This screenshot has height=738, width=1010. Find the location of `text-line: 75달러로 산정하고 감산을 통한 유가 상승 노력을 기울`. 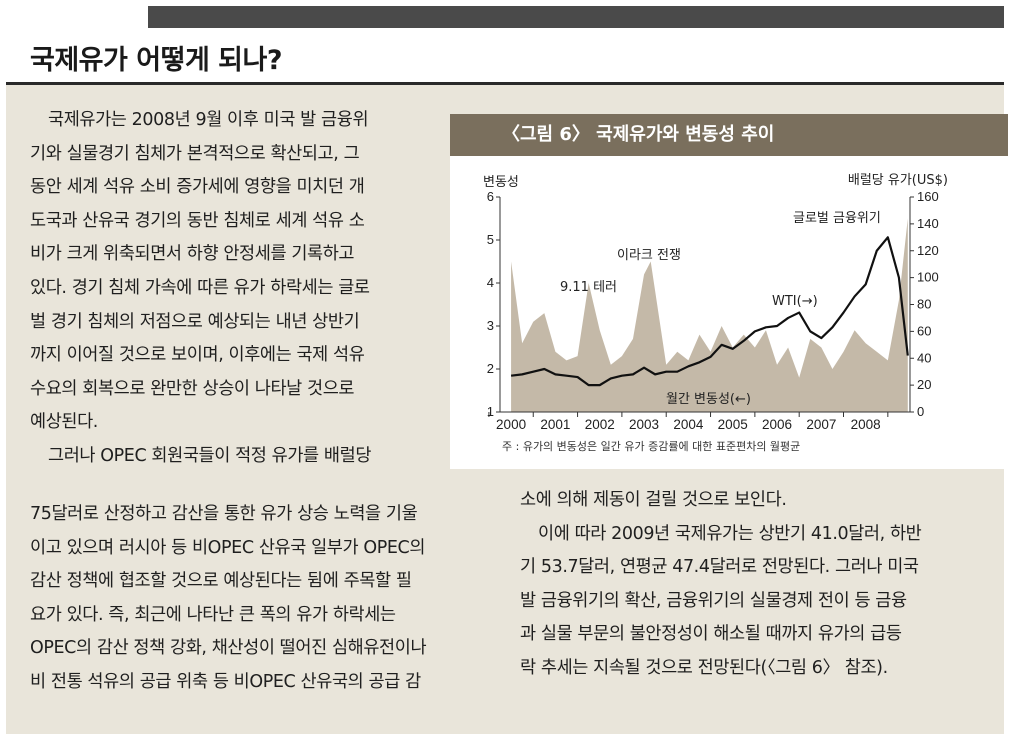

text-line: 75달러로 산정하고 감산을 통한 유가 상승 노력을 기울 is located at coordinates (224, 514).